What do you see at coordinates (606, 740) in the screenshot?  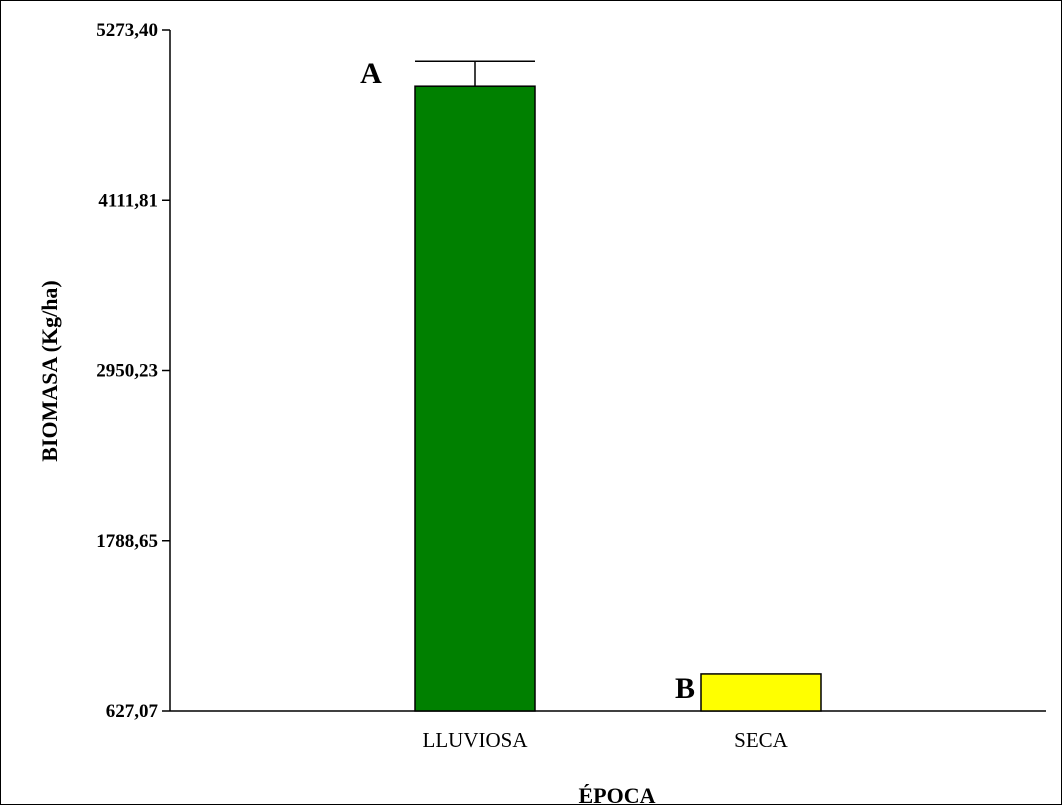 I see `category-labels: LLUVIOSA SECA` at bounding box center [606, 740].